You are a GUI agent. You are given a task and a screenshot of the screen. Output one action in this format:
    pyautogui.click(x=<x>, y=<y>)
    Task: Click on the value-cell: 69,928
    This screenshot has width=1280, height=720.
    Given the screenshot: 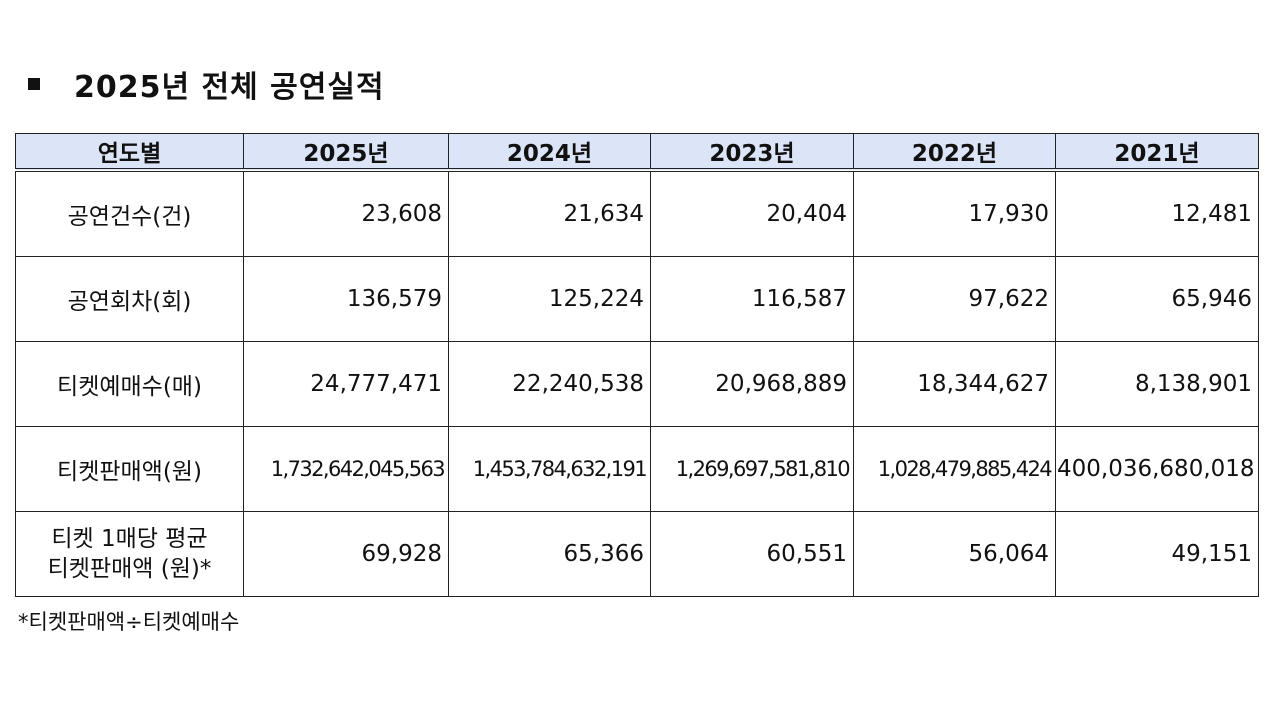 What is the action you would take?
    pyautogui.click(x=346, y=554)
    